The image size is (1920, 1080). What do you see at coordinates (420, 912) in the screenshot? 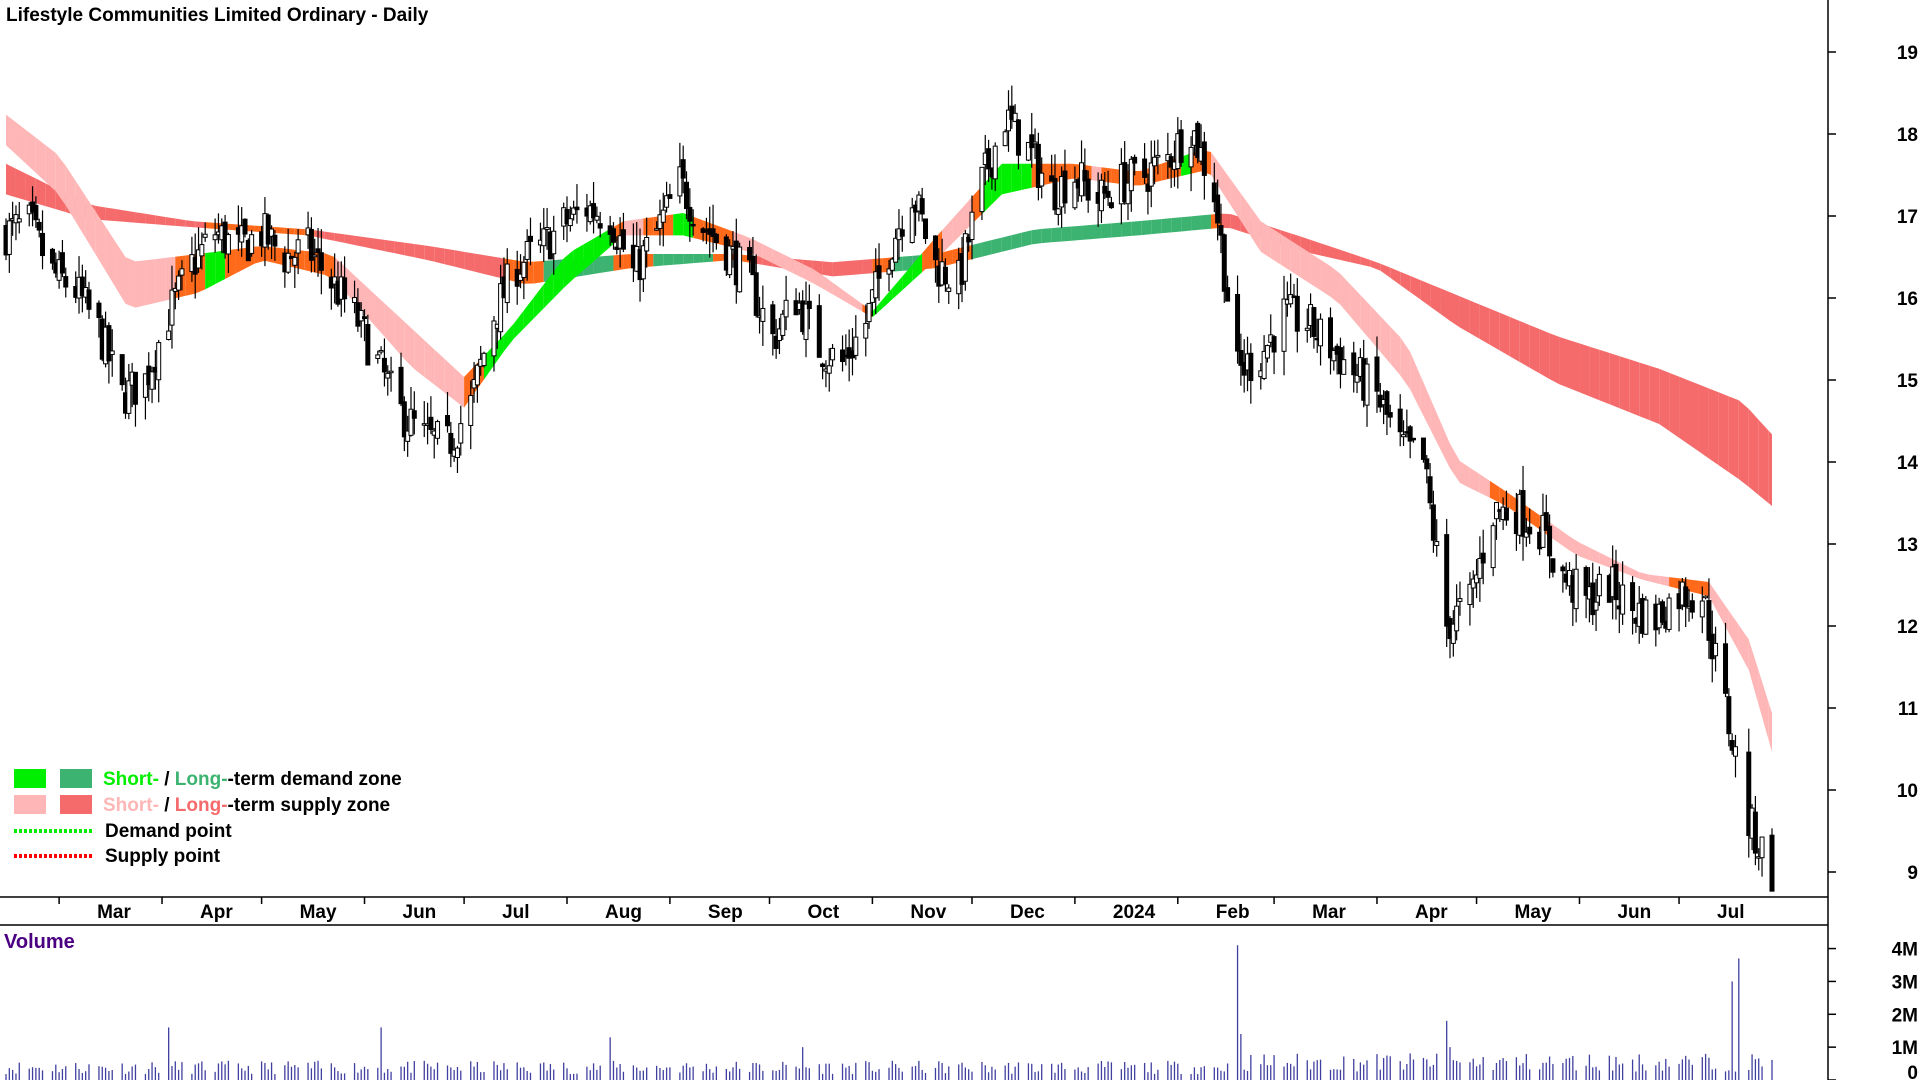
I see `month-label: Jun` at bounding box center [420, 912].